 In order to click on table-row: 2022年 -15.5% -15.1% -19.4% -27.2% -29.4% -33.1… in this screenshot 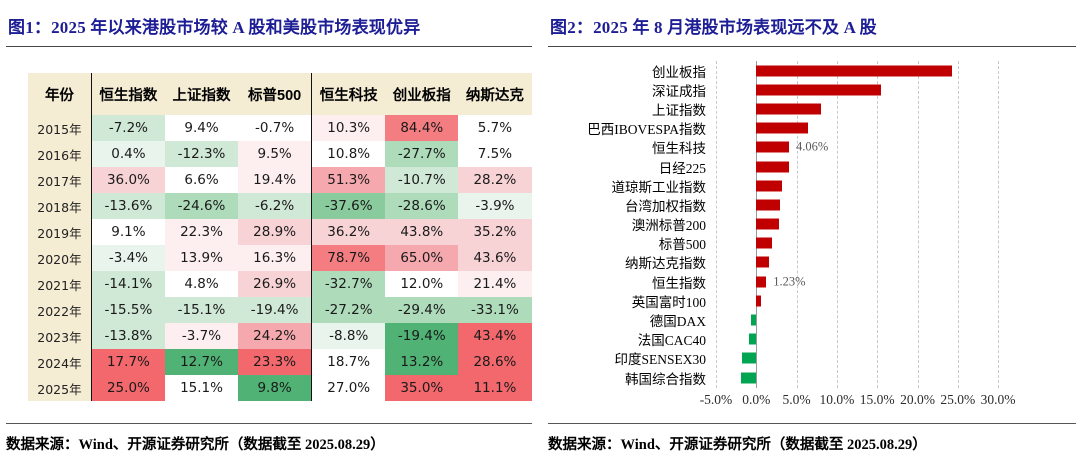, I will do `click(280, 310)`.